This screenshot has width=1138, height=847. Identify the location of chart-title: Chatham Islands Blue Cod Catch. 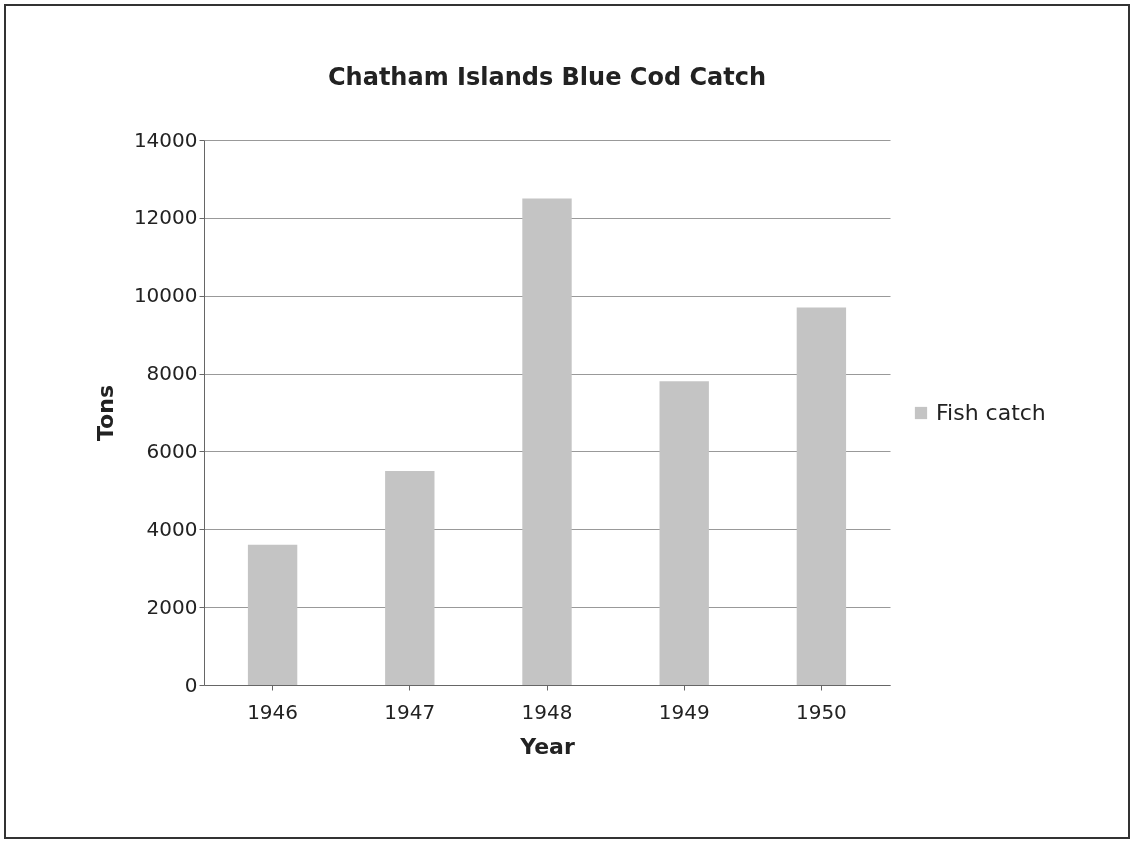
(547, 77).